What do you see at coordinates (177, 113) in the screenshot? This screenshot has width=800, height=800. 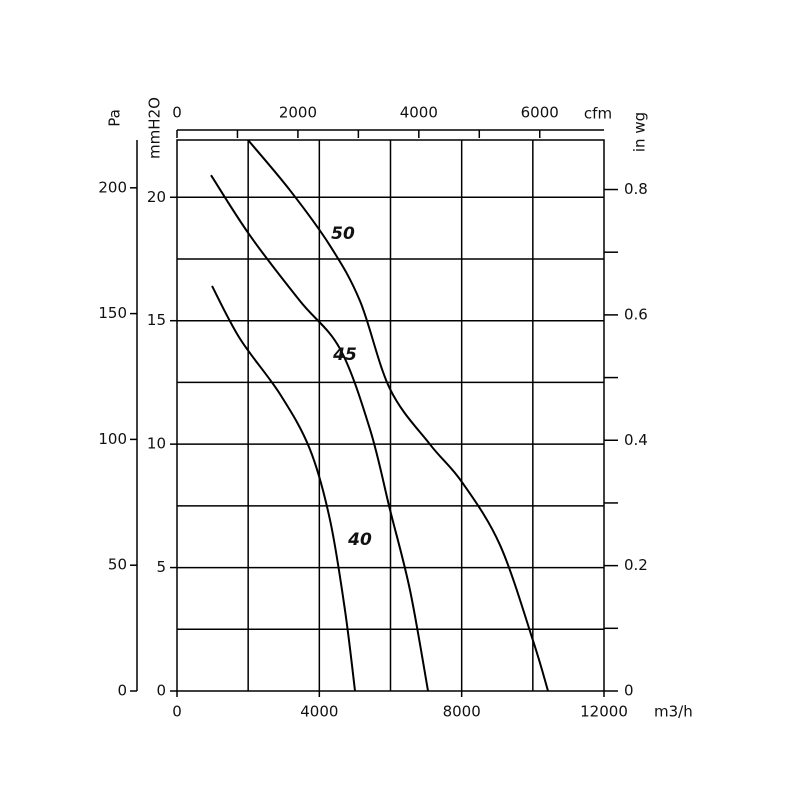 I see `x2-tick-label: 0` at bounding box center [177, 113].